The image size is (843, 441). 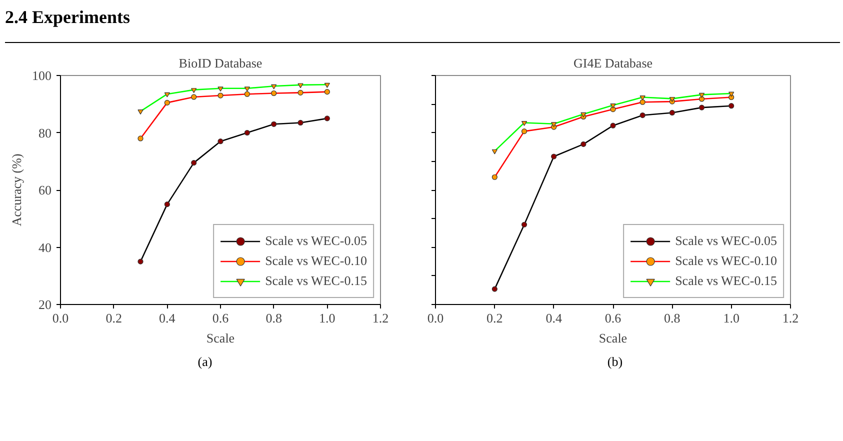 I want to click on chart-title: BioID Database, so click(x=220, y=63).